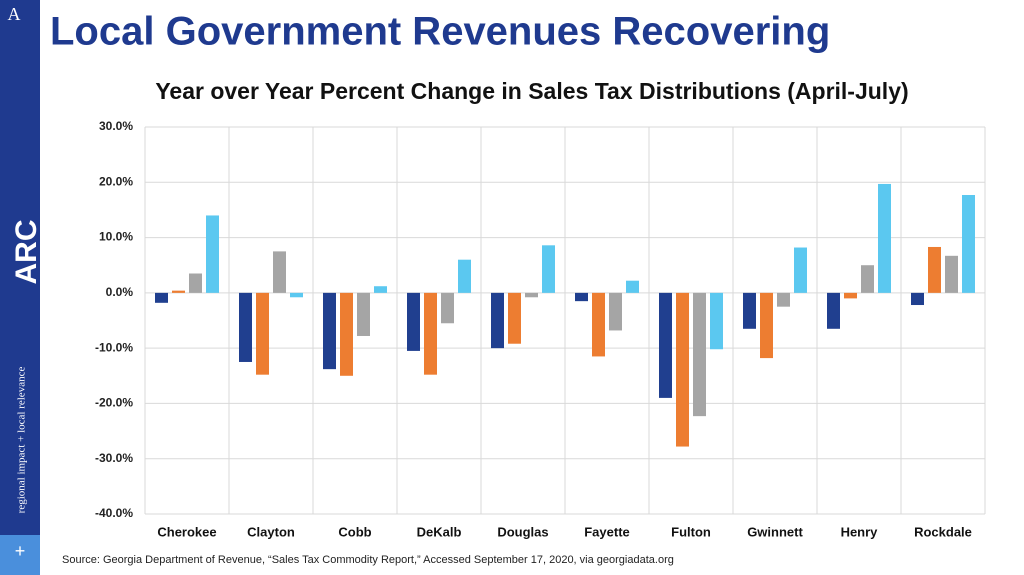 This screenshot has height=575, width=1024. I want to click on y-tick-label: -20.0%, so click(114, 403).